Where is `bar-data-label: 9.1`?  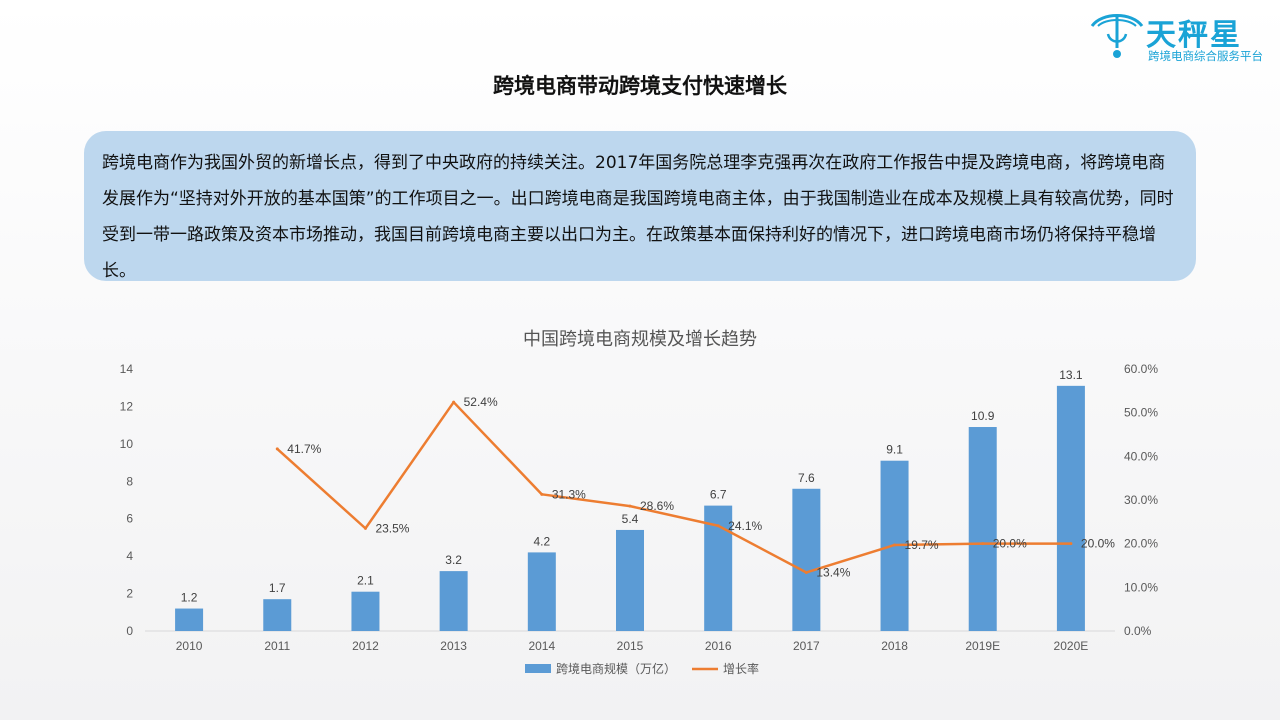 bar-data-label: 9.1 is located at coordinates (894, 450).